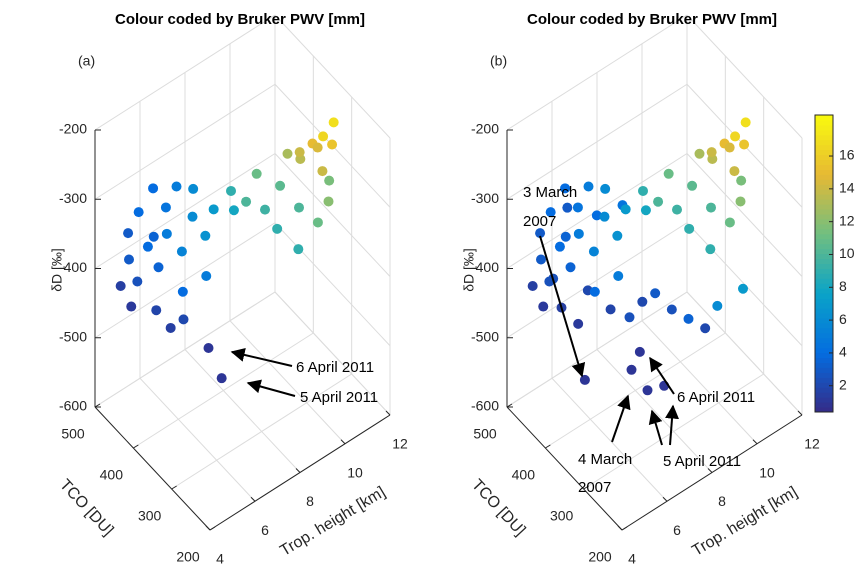 The width and height of the screenshot is (859, 573). What do you see at coordinates (355, 472) in the screenshot?
I see `x-tick-label: 10` at bounding box center [355, 472].